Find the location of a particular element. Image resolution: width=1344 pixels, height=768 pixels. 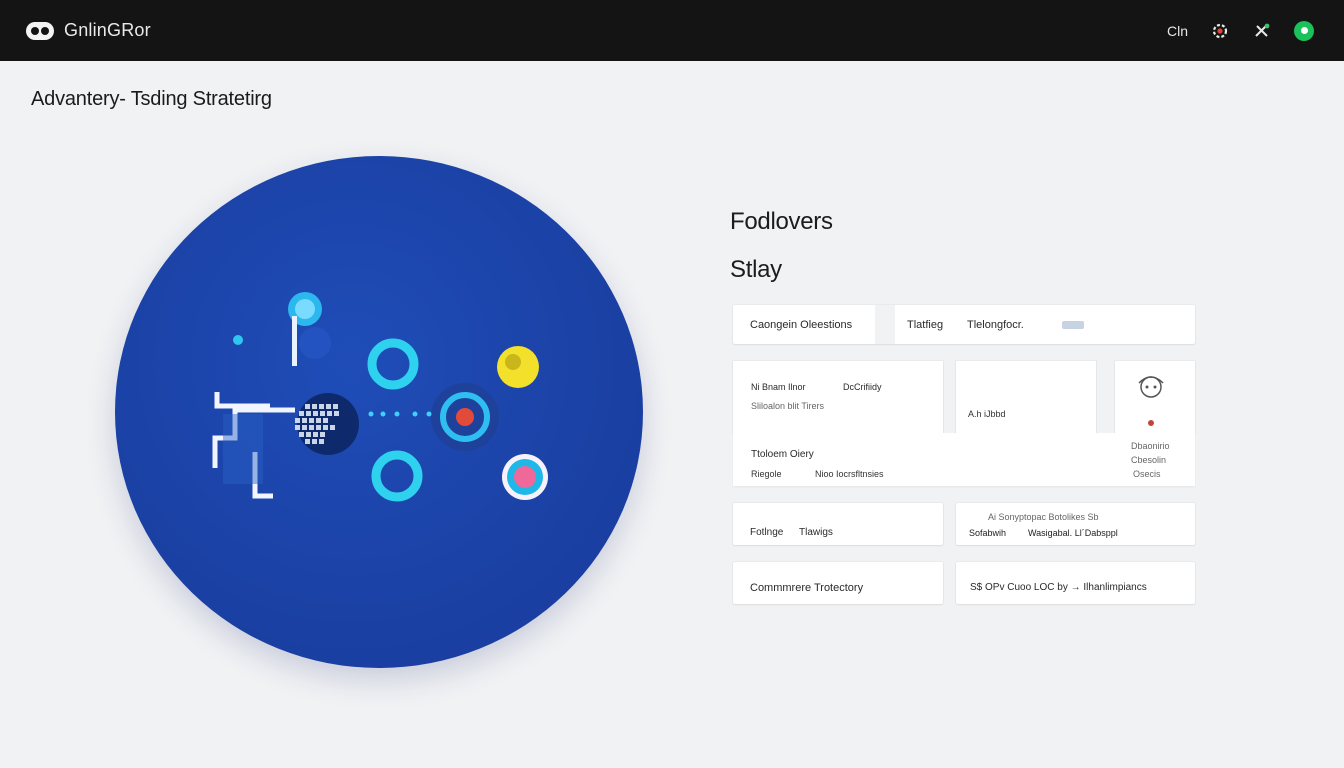

followers-heading: Fodlovers is located at coordinates (781, 221).